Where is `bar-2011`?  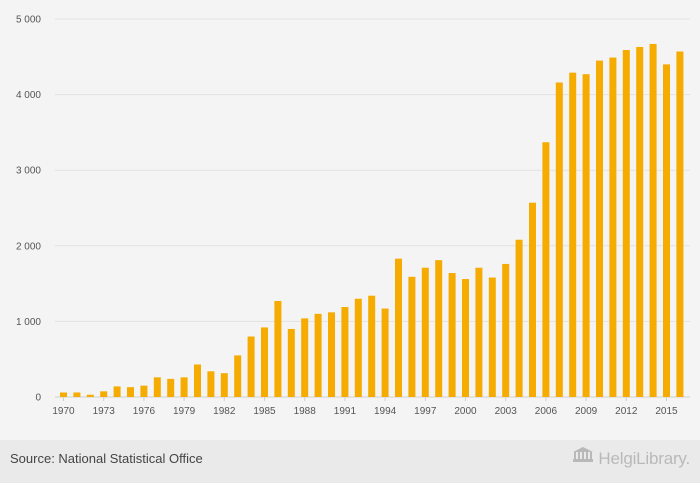
bar-2011 is located at coordinates (613, 227).